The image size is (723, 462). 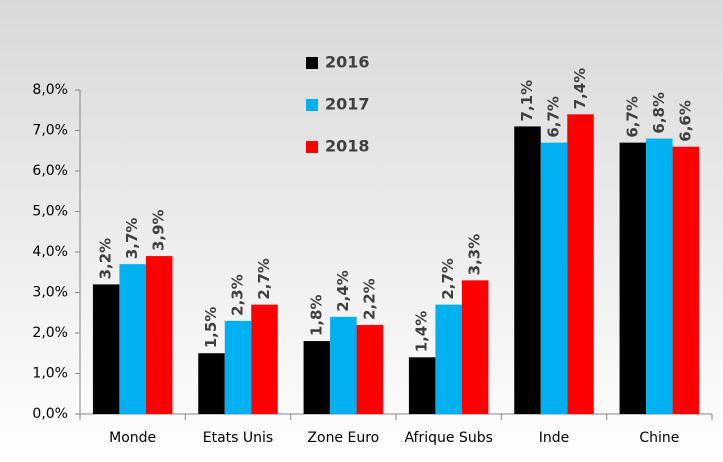 What do you see at coordinates (659, 438) in the screenshot?
I see `x-tick-label: Chine` at bounding box center [659, 438].